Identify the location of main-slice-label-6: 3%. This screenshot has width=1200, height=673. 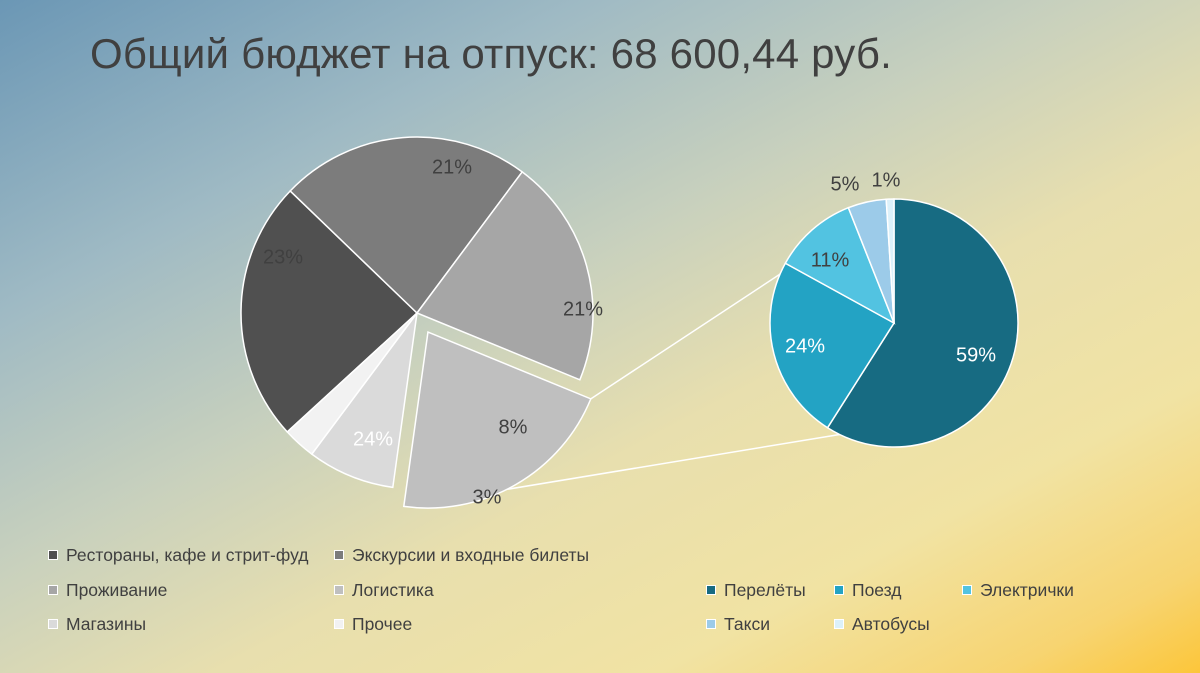
(487, 497).